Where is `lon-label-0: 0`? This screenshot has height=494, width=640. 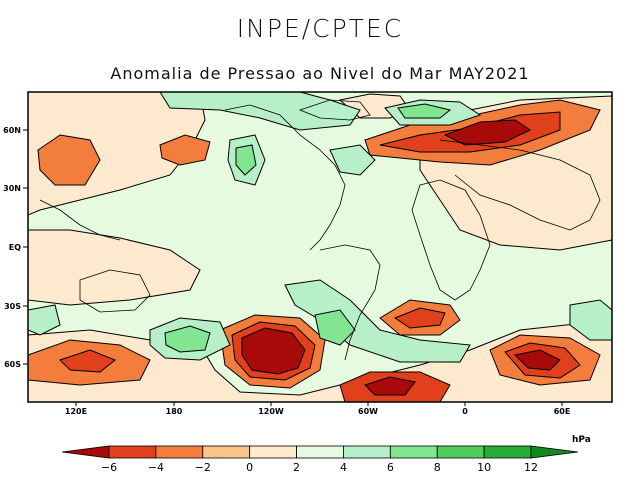
lon-label-0: 0 is located at coordinates (465, 411).